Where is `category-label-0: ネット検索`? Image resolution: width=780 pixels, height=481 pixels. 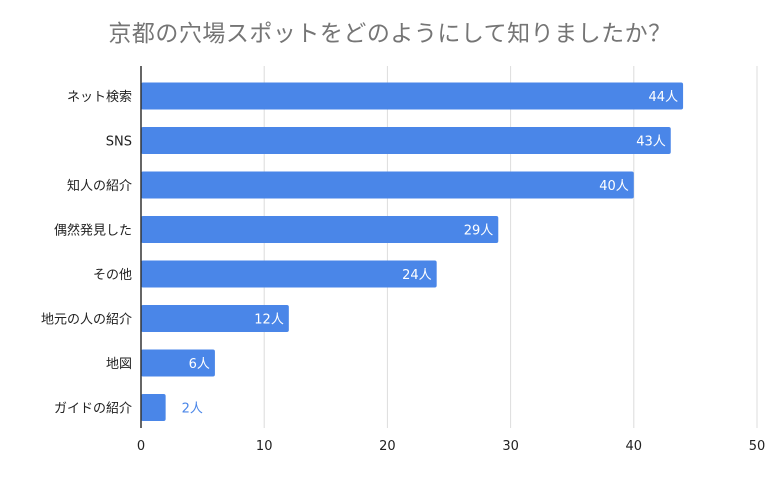
category-label-0: ネット検索 is located at coordinates (99, 97).